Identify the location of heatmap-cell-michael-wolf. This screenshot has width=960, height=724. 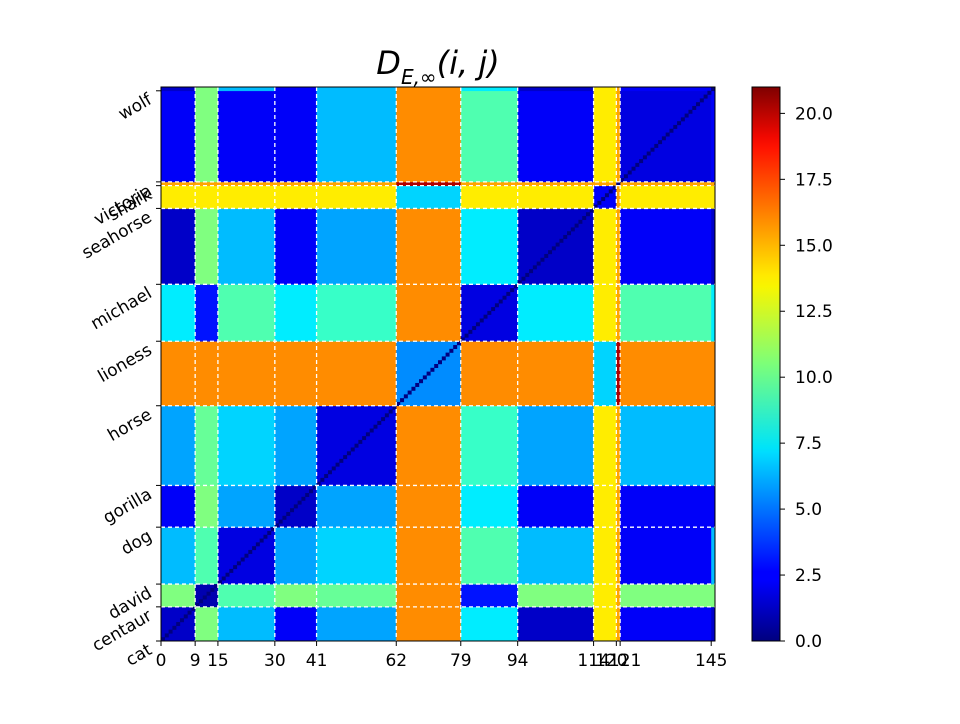
(713, 246).